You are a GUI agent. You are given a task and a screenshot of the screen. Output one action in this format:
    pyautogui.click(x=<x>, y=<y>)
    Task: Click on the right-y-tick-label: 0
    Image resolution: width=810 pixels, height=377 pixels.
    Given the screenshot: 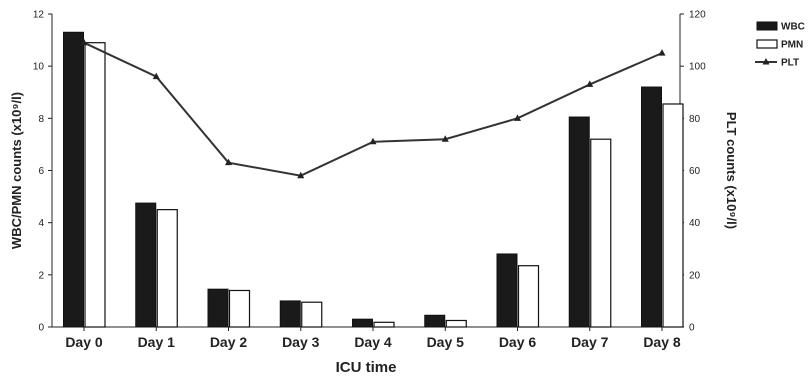 What is the action you would take?
    pyautogui.click(x=692, y=328)
    